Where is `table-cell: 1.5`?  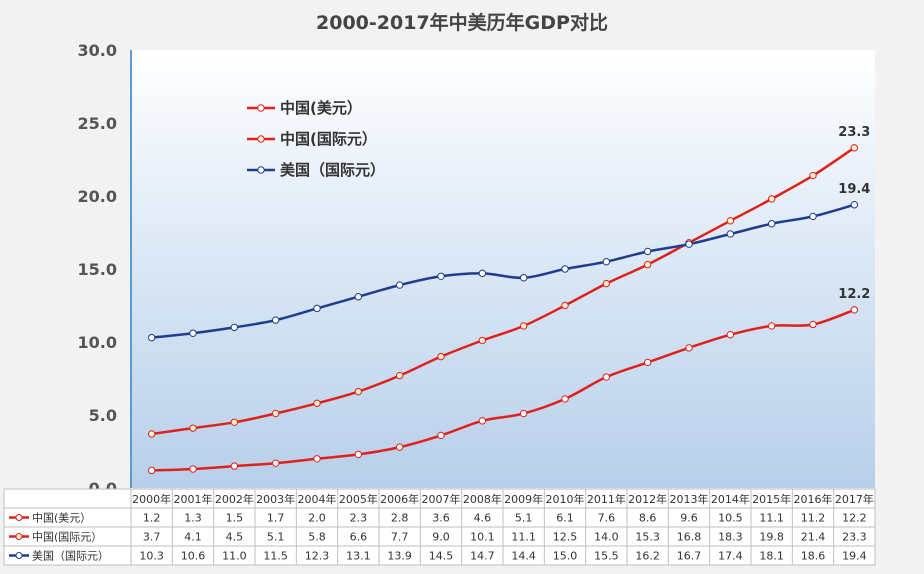
table-cell: 1.5 is located at coordinates (235, 518).